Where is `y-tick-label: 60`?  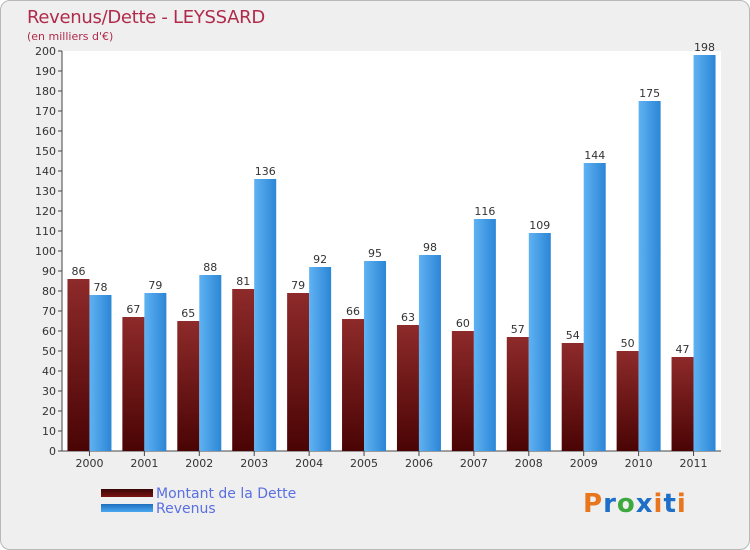 y-tick-label: 60 is located at coordinates (49, 331).